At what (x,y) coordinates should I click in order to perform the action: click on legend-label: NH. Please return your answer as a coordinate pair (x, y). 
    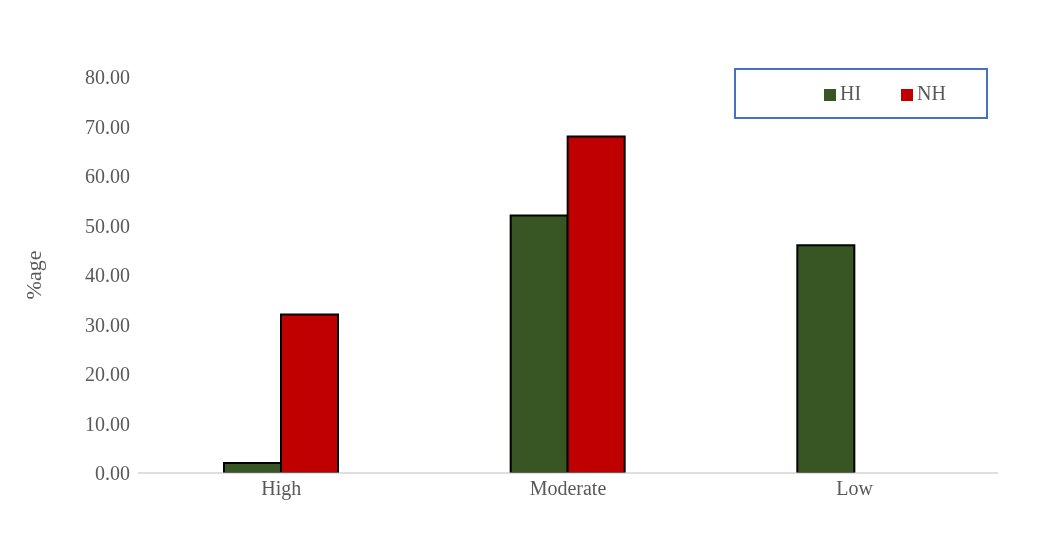
    Looking at the image, I should click on (931, 93).